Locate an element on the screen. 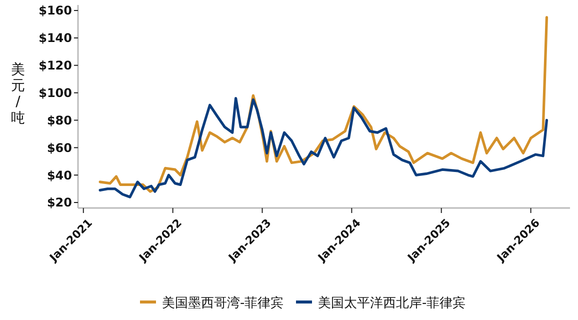 Image resolution: width=578 pixels, height=320 pixels. y-tick-label: $40 is located at coordinates (59, 175).